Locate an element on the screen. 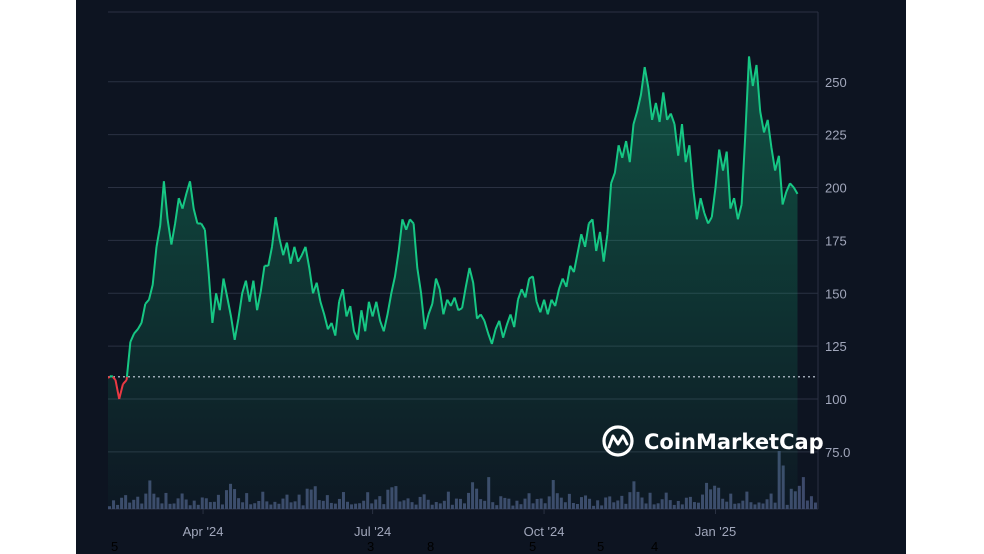 This screenshot has height=554, width=984. y-tick-label: 150 is located at coordinates (836, 293).